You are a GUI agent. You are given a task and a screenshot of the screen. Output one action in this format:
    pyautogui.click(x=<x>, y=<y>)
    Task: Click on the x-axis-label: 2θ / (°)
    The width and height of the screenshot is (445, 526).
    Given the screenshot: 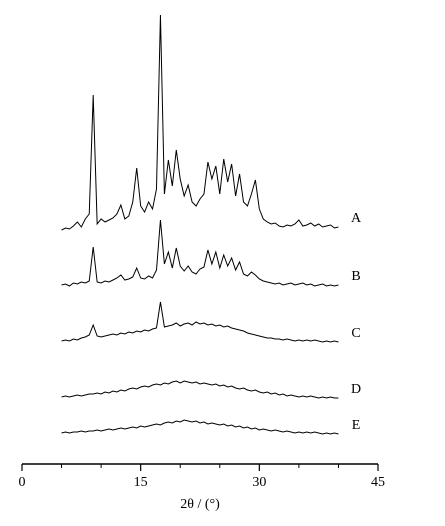 What is the action you would take?
    pyautogui.click(x=200, y=504)
    